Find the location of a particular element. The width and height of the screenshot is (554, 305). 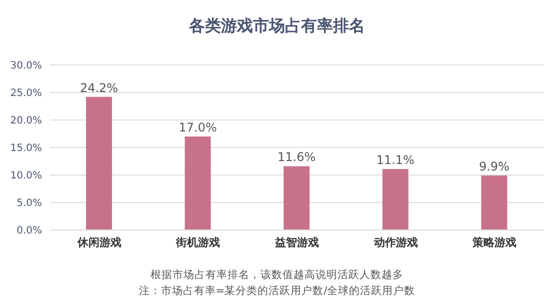

x-tick-label: 策略游戏 is located at coordinates (494, 242).